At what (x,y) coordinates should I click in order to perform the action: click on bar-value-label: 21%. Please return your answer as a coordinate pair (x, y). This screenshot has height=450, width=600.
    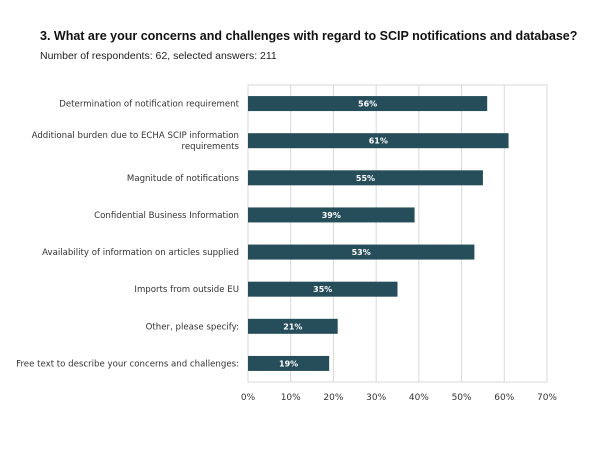
    Looking at the image, I should click on (292, 326).